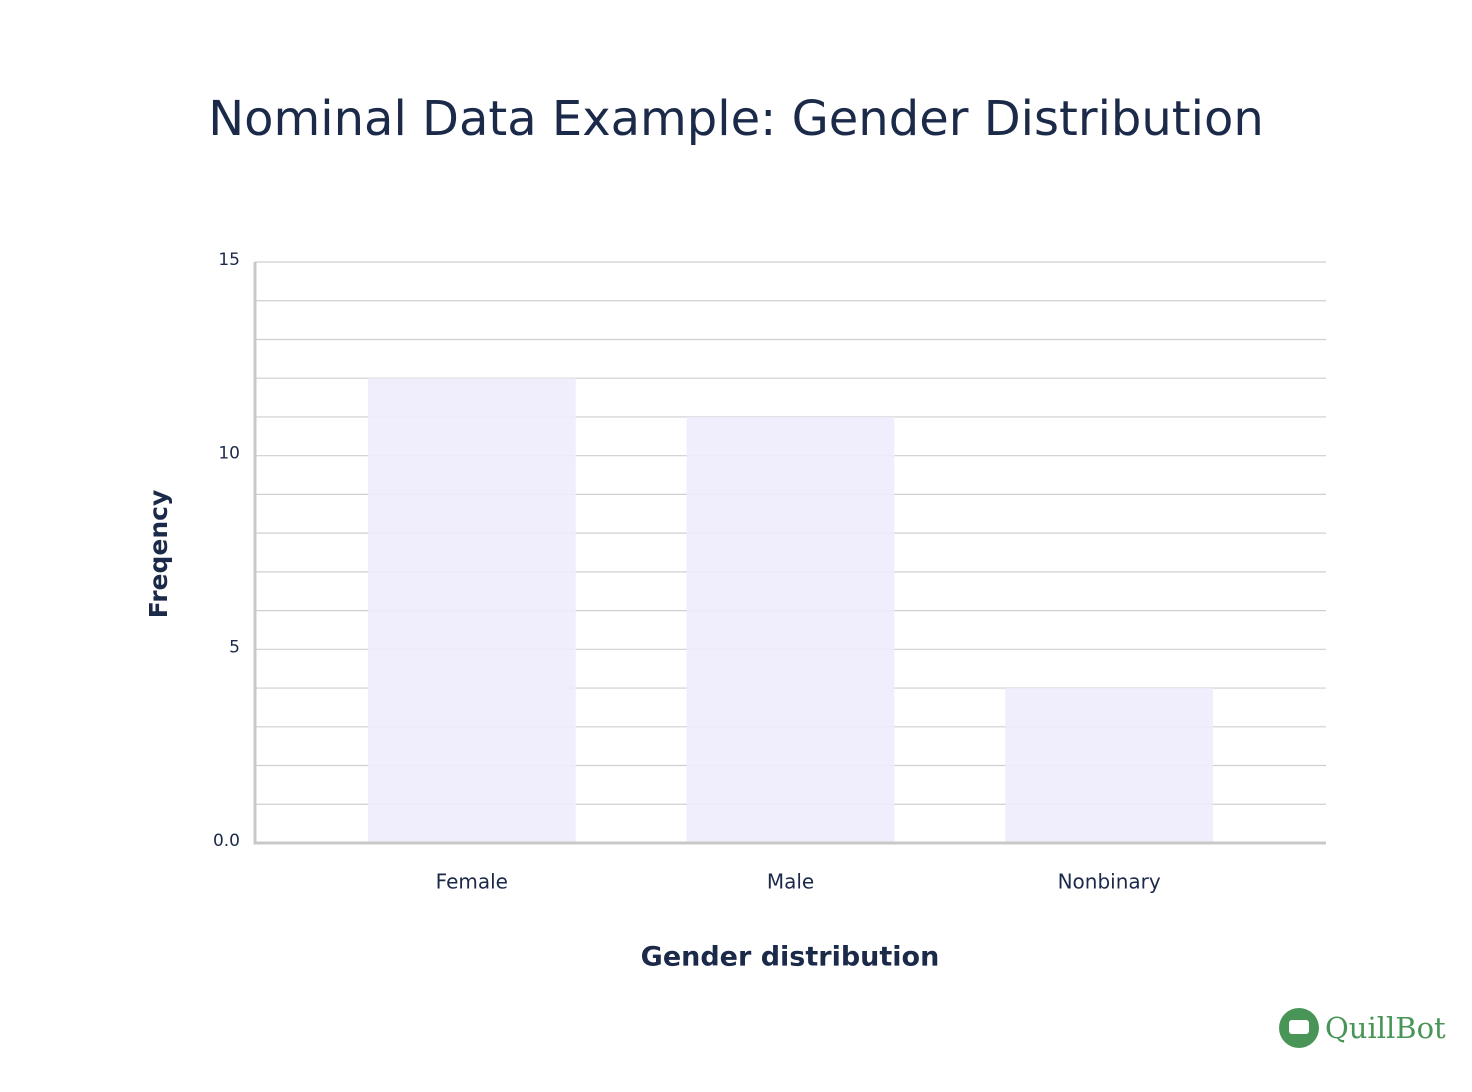  I want to click on brand-logo: QuillBot, so click(1362, 1028).